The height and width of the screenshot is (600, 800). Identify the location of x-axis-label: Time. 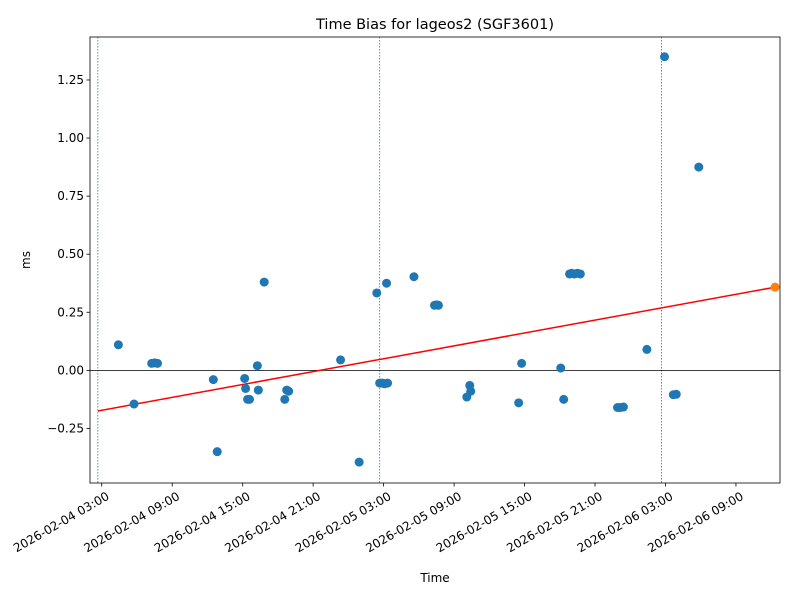
(434, 578).